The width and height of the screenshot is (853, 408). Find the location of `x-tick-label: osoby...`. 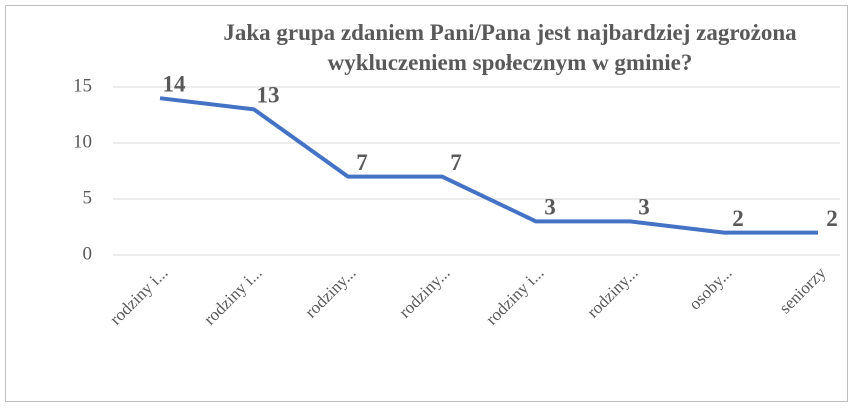

x-tick-label: osoby... is located at coordinates (710, 288).